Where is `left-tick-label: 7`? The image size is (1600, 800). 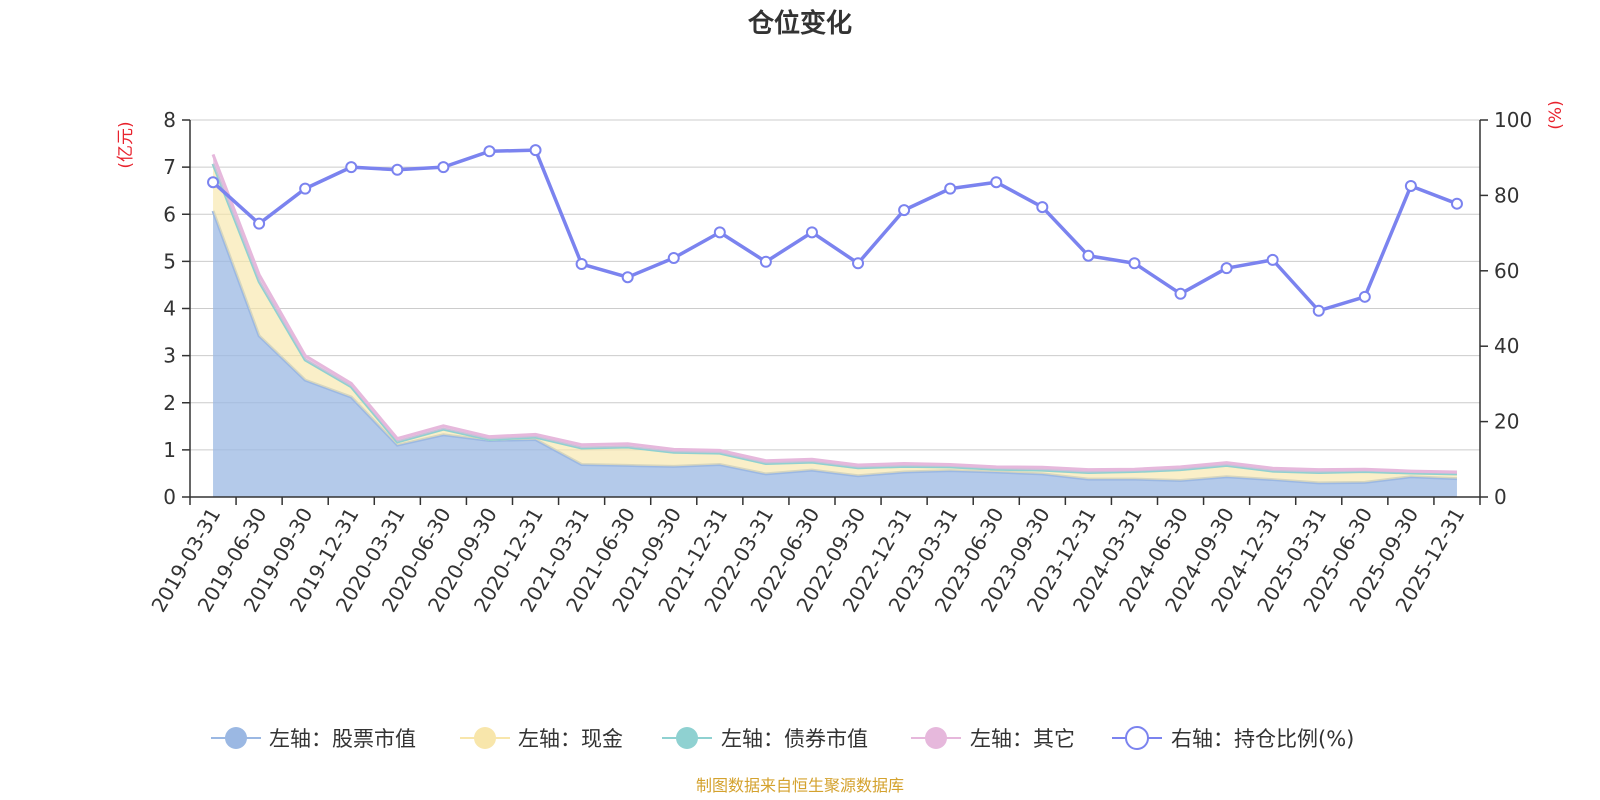 left-tick-label: 7 is located at coordinates (169, 167).